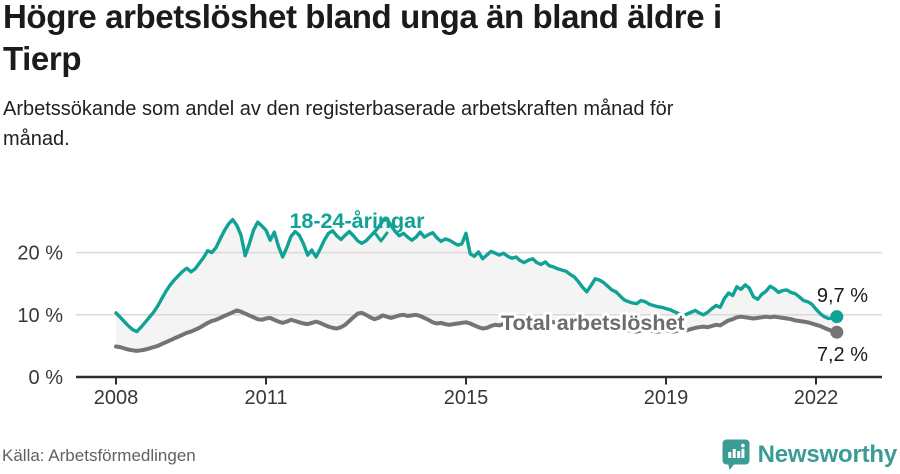  Describe the element at coordinates (593, 323) in the screenshot. I see `series-label-total: Total arbetslöshet` at that location.